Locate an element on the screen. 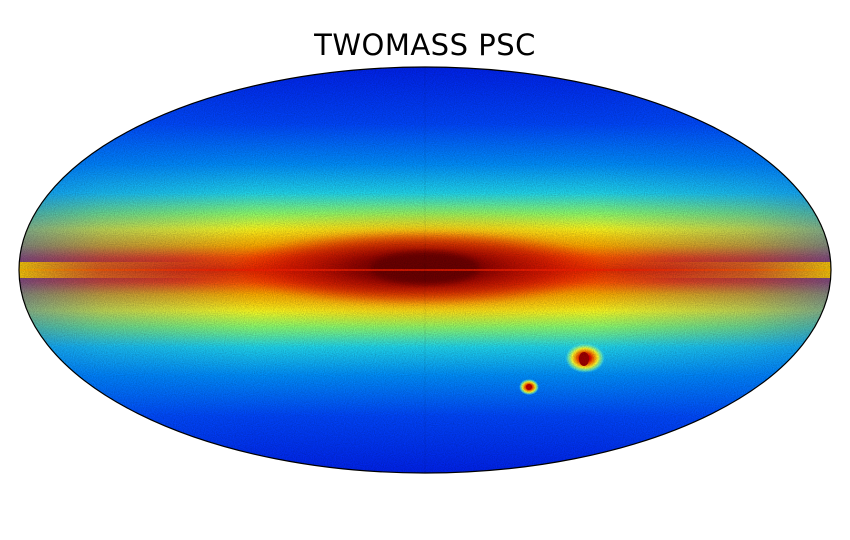 The image size is (850, 540). map-title: TWOMASS PSC is located at coordinates (425, 45).